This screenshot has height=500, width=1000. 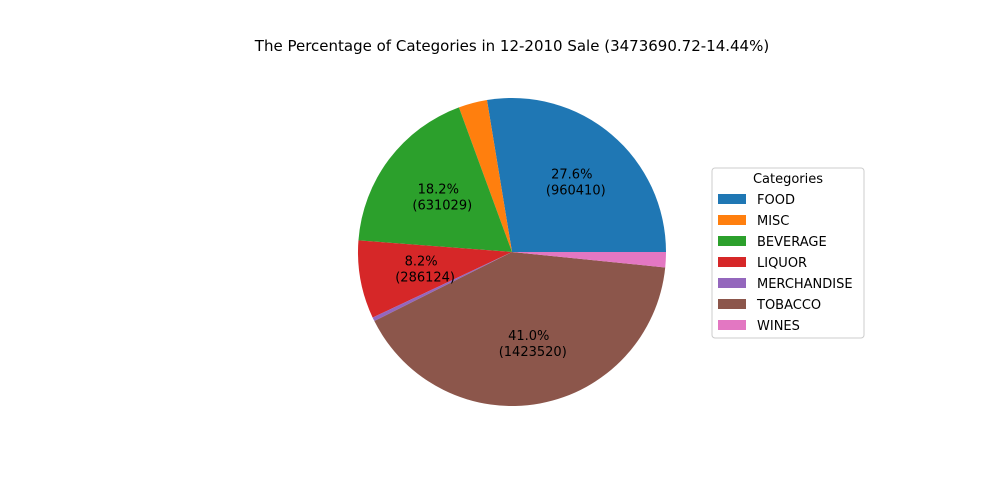 What do you see at coordinates (732, 283) in the screenshot?
I see `legend-swatch-merchandise` at bounding box center [732, 283].